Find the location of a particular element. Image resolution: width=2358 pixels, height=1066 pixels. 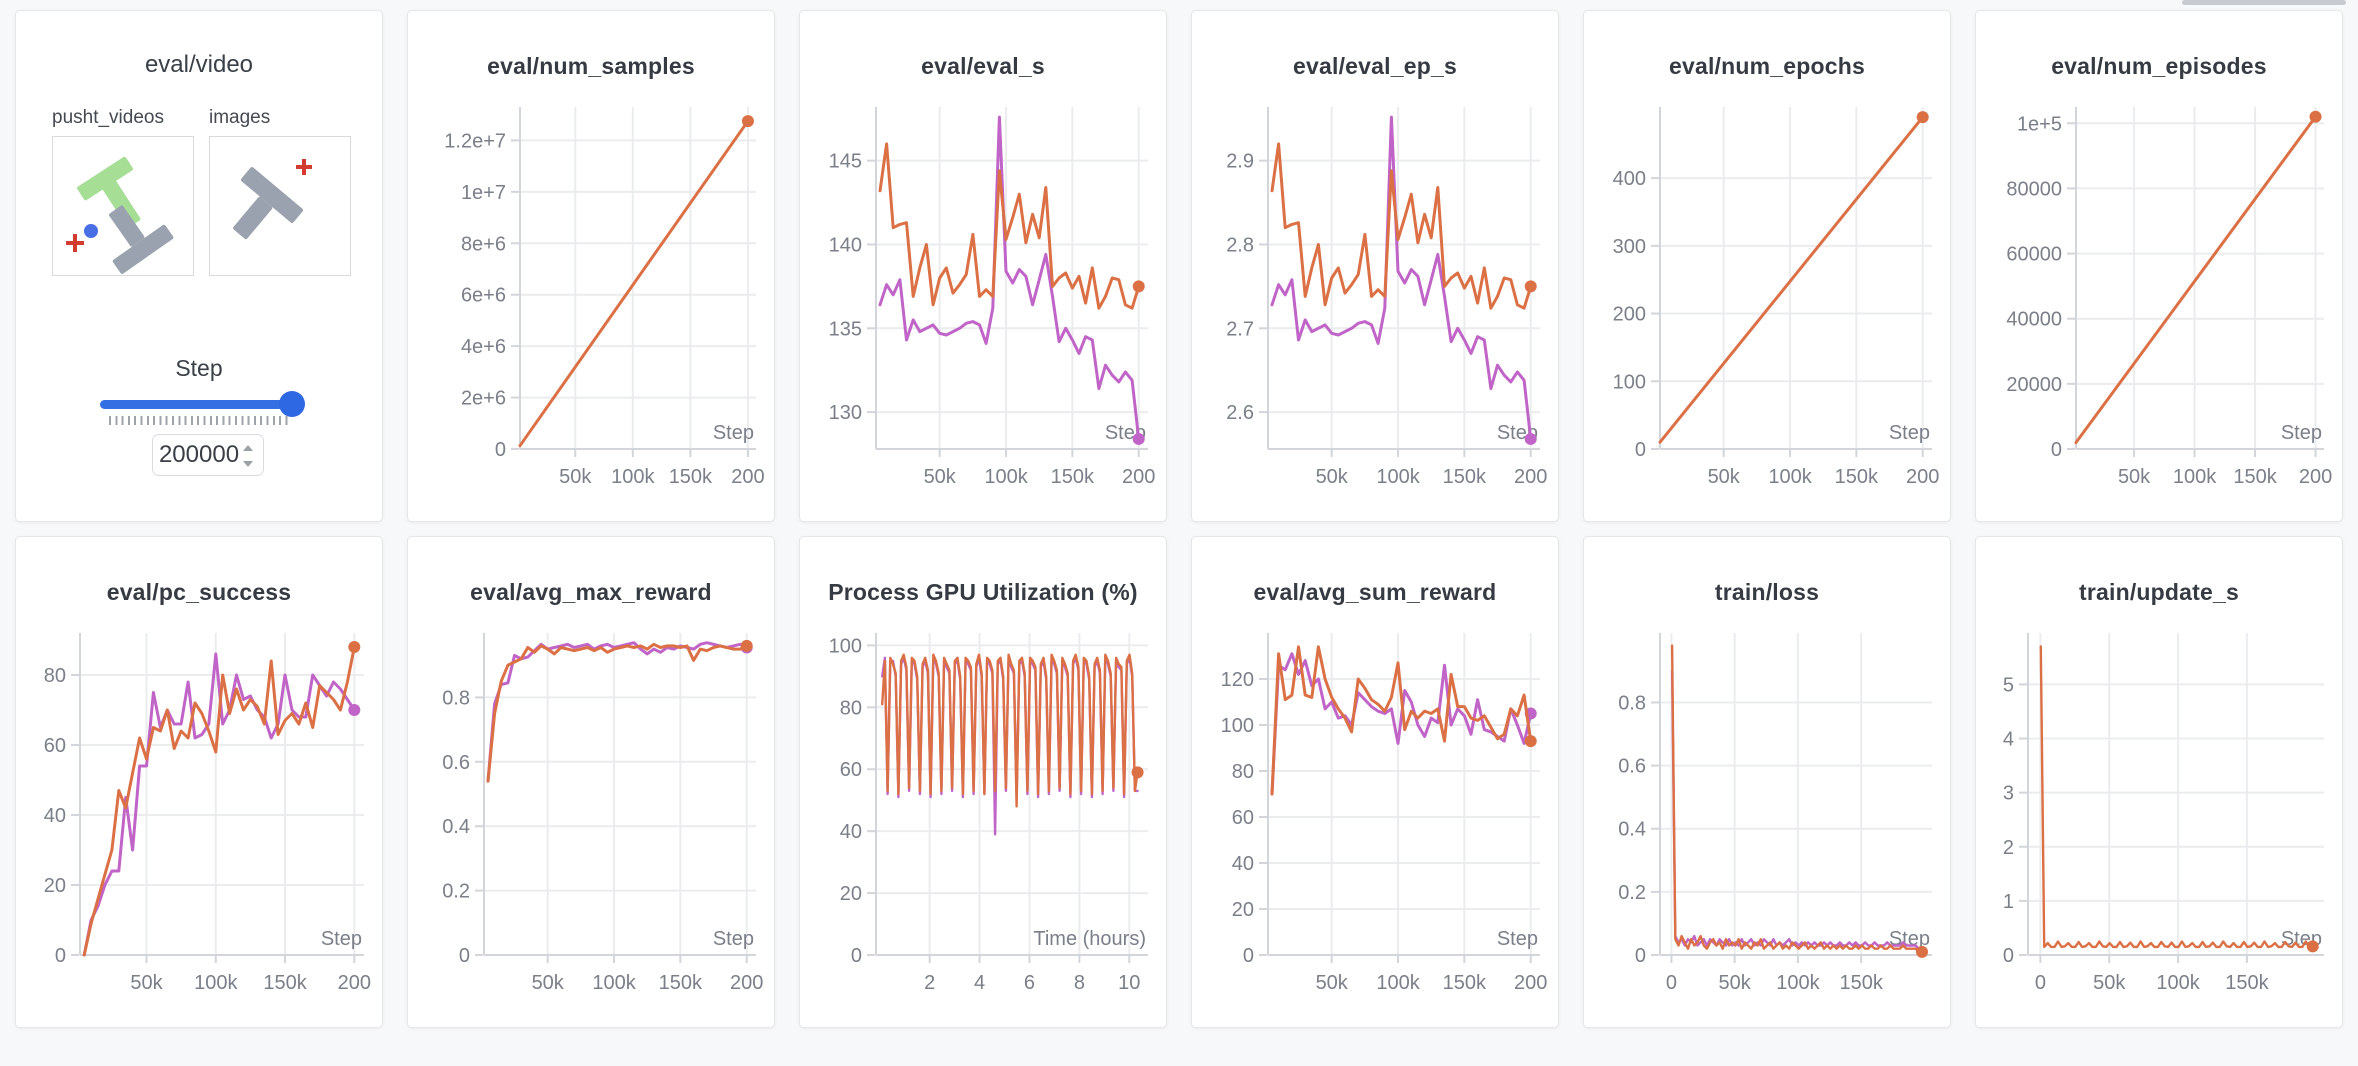

panel-title: Process GPU Utilization (%) is located at coordinates (983, 592).